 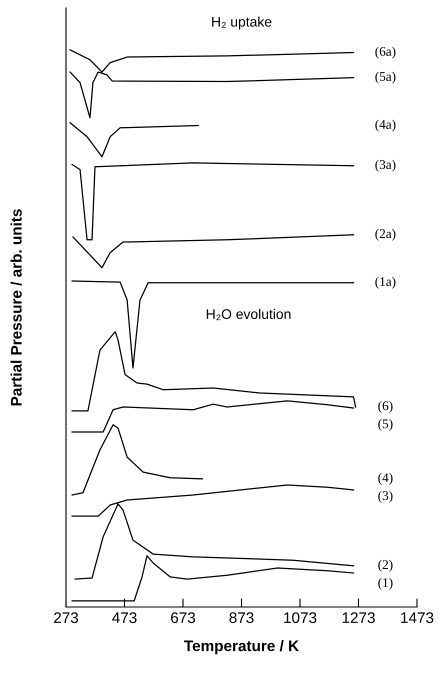 I want to click on annotation: H₂O evolution, so click(x=248, y=314).